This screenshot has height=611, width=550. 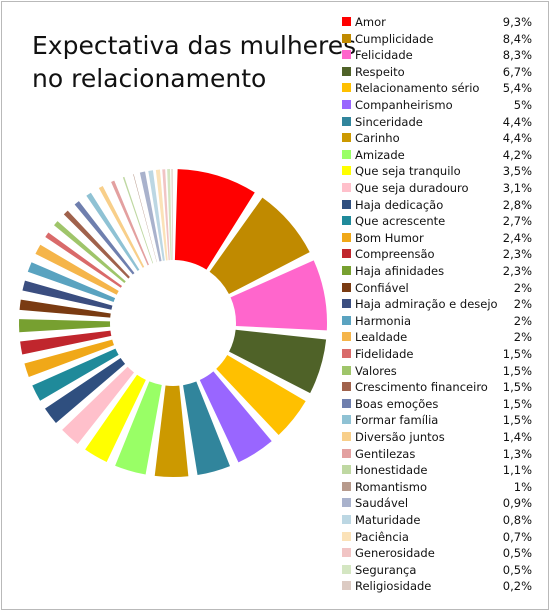 I want to click on legend-item: Diversão juntos 1,4%, so click(x=437, y=437).